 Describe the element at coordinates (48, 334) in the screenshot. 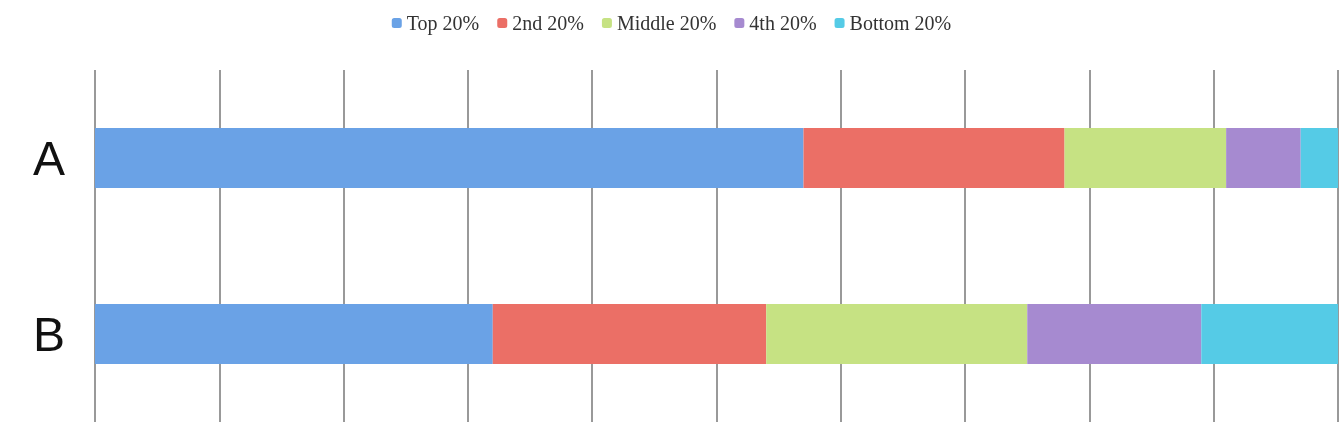

I see `y-tick-label: B` at that location.